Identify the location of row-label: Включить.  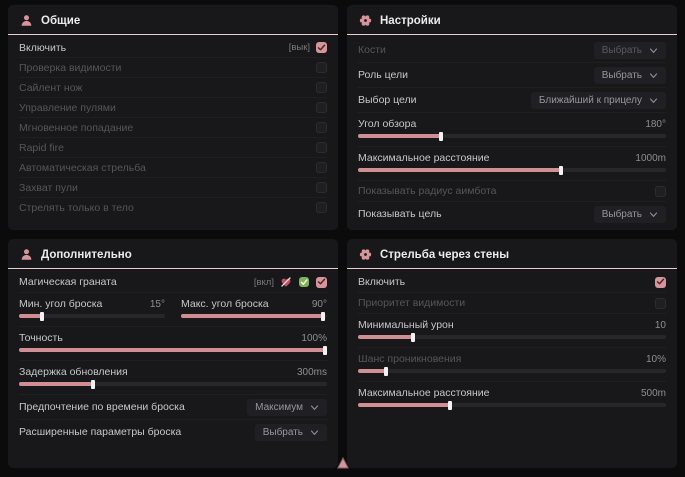
(43, 47).